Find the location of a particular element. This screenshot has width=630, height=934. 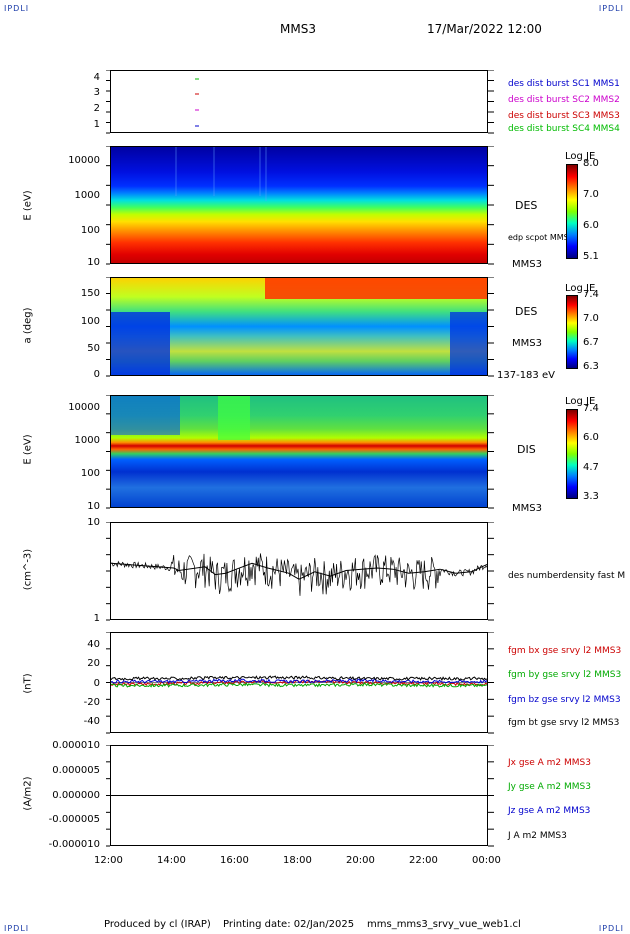

des-pitch-frame is located at coordinates (299, 326).